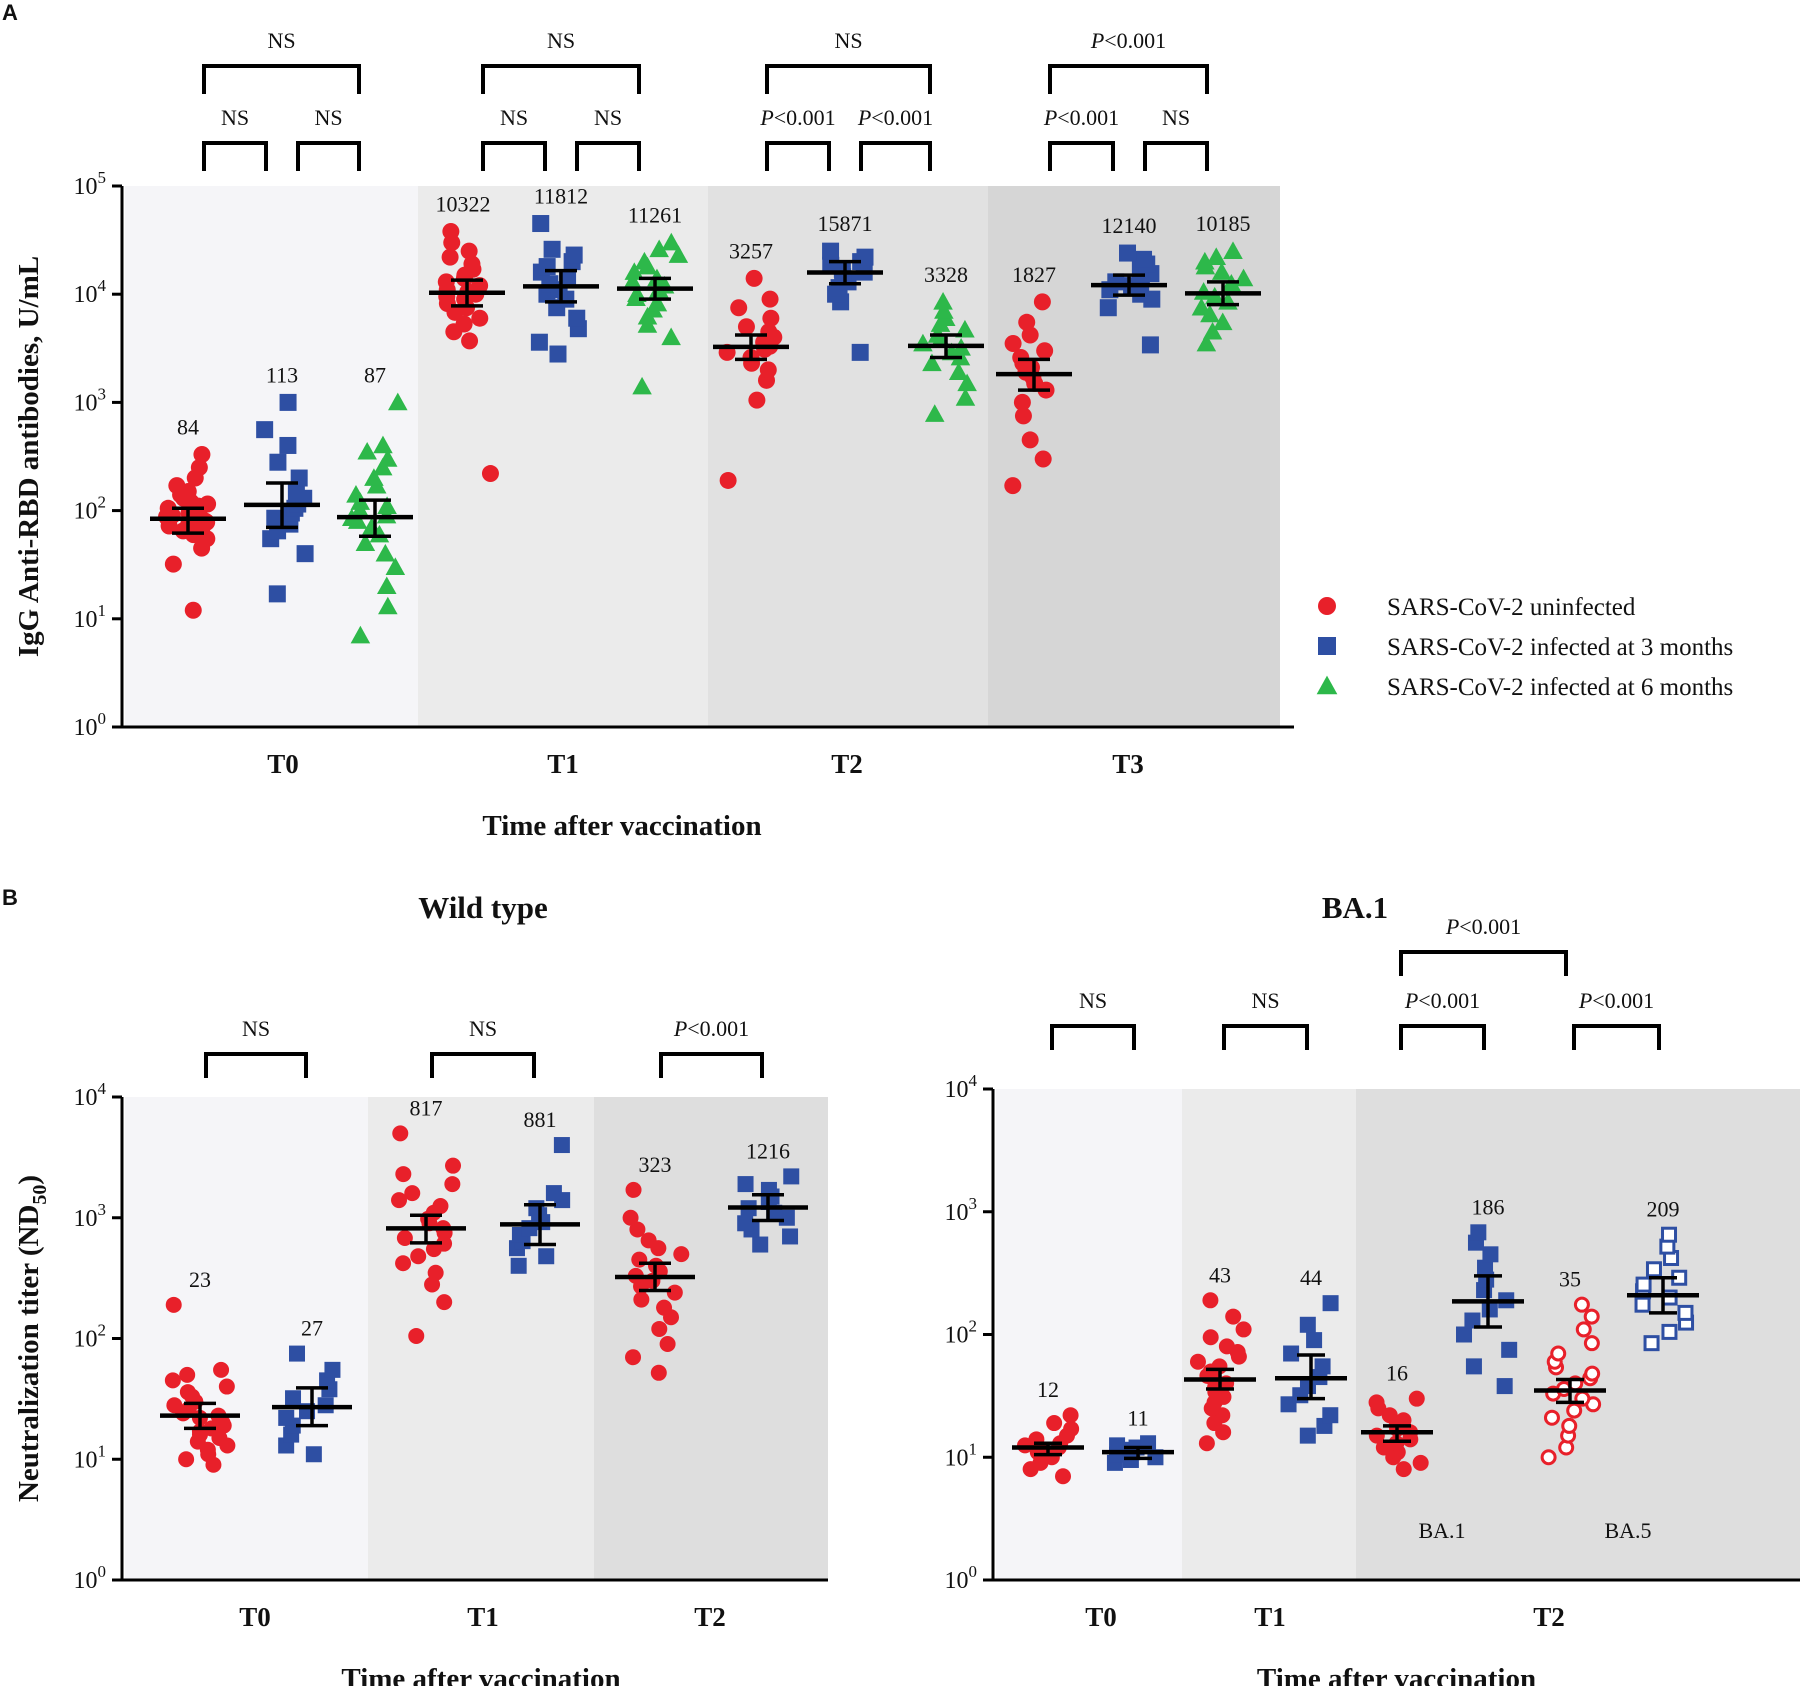  What do you see at coordinates (1048, 1389) in the screenshot?
I see `gmt-value-label: 12` at bounding box center [1048, 1389].